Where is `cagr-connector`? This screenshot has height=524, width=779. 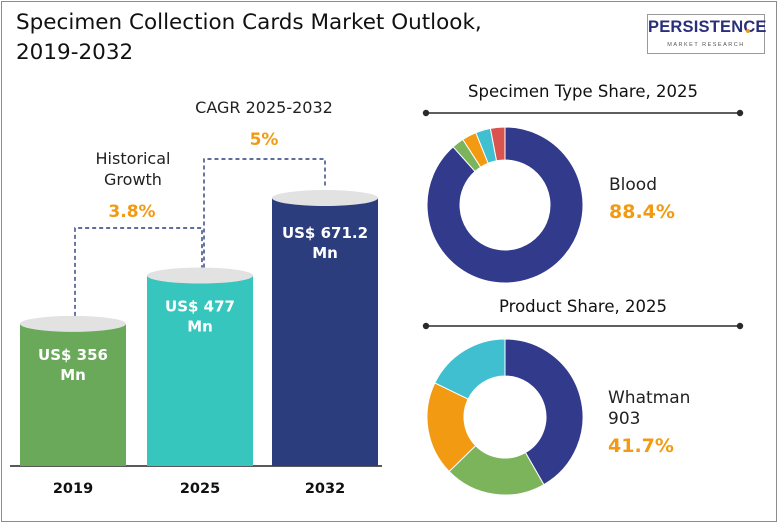
cagr-connector is located at coordinates (264, 213).